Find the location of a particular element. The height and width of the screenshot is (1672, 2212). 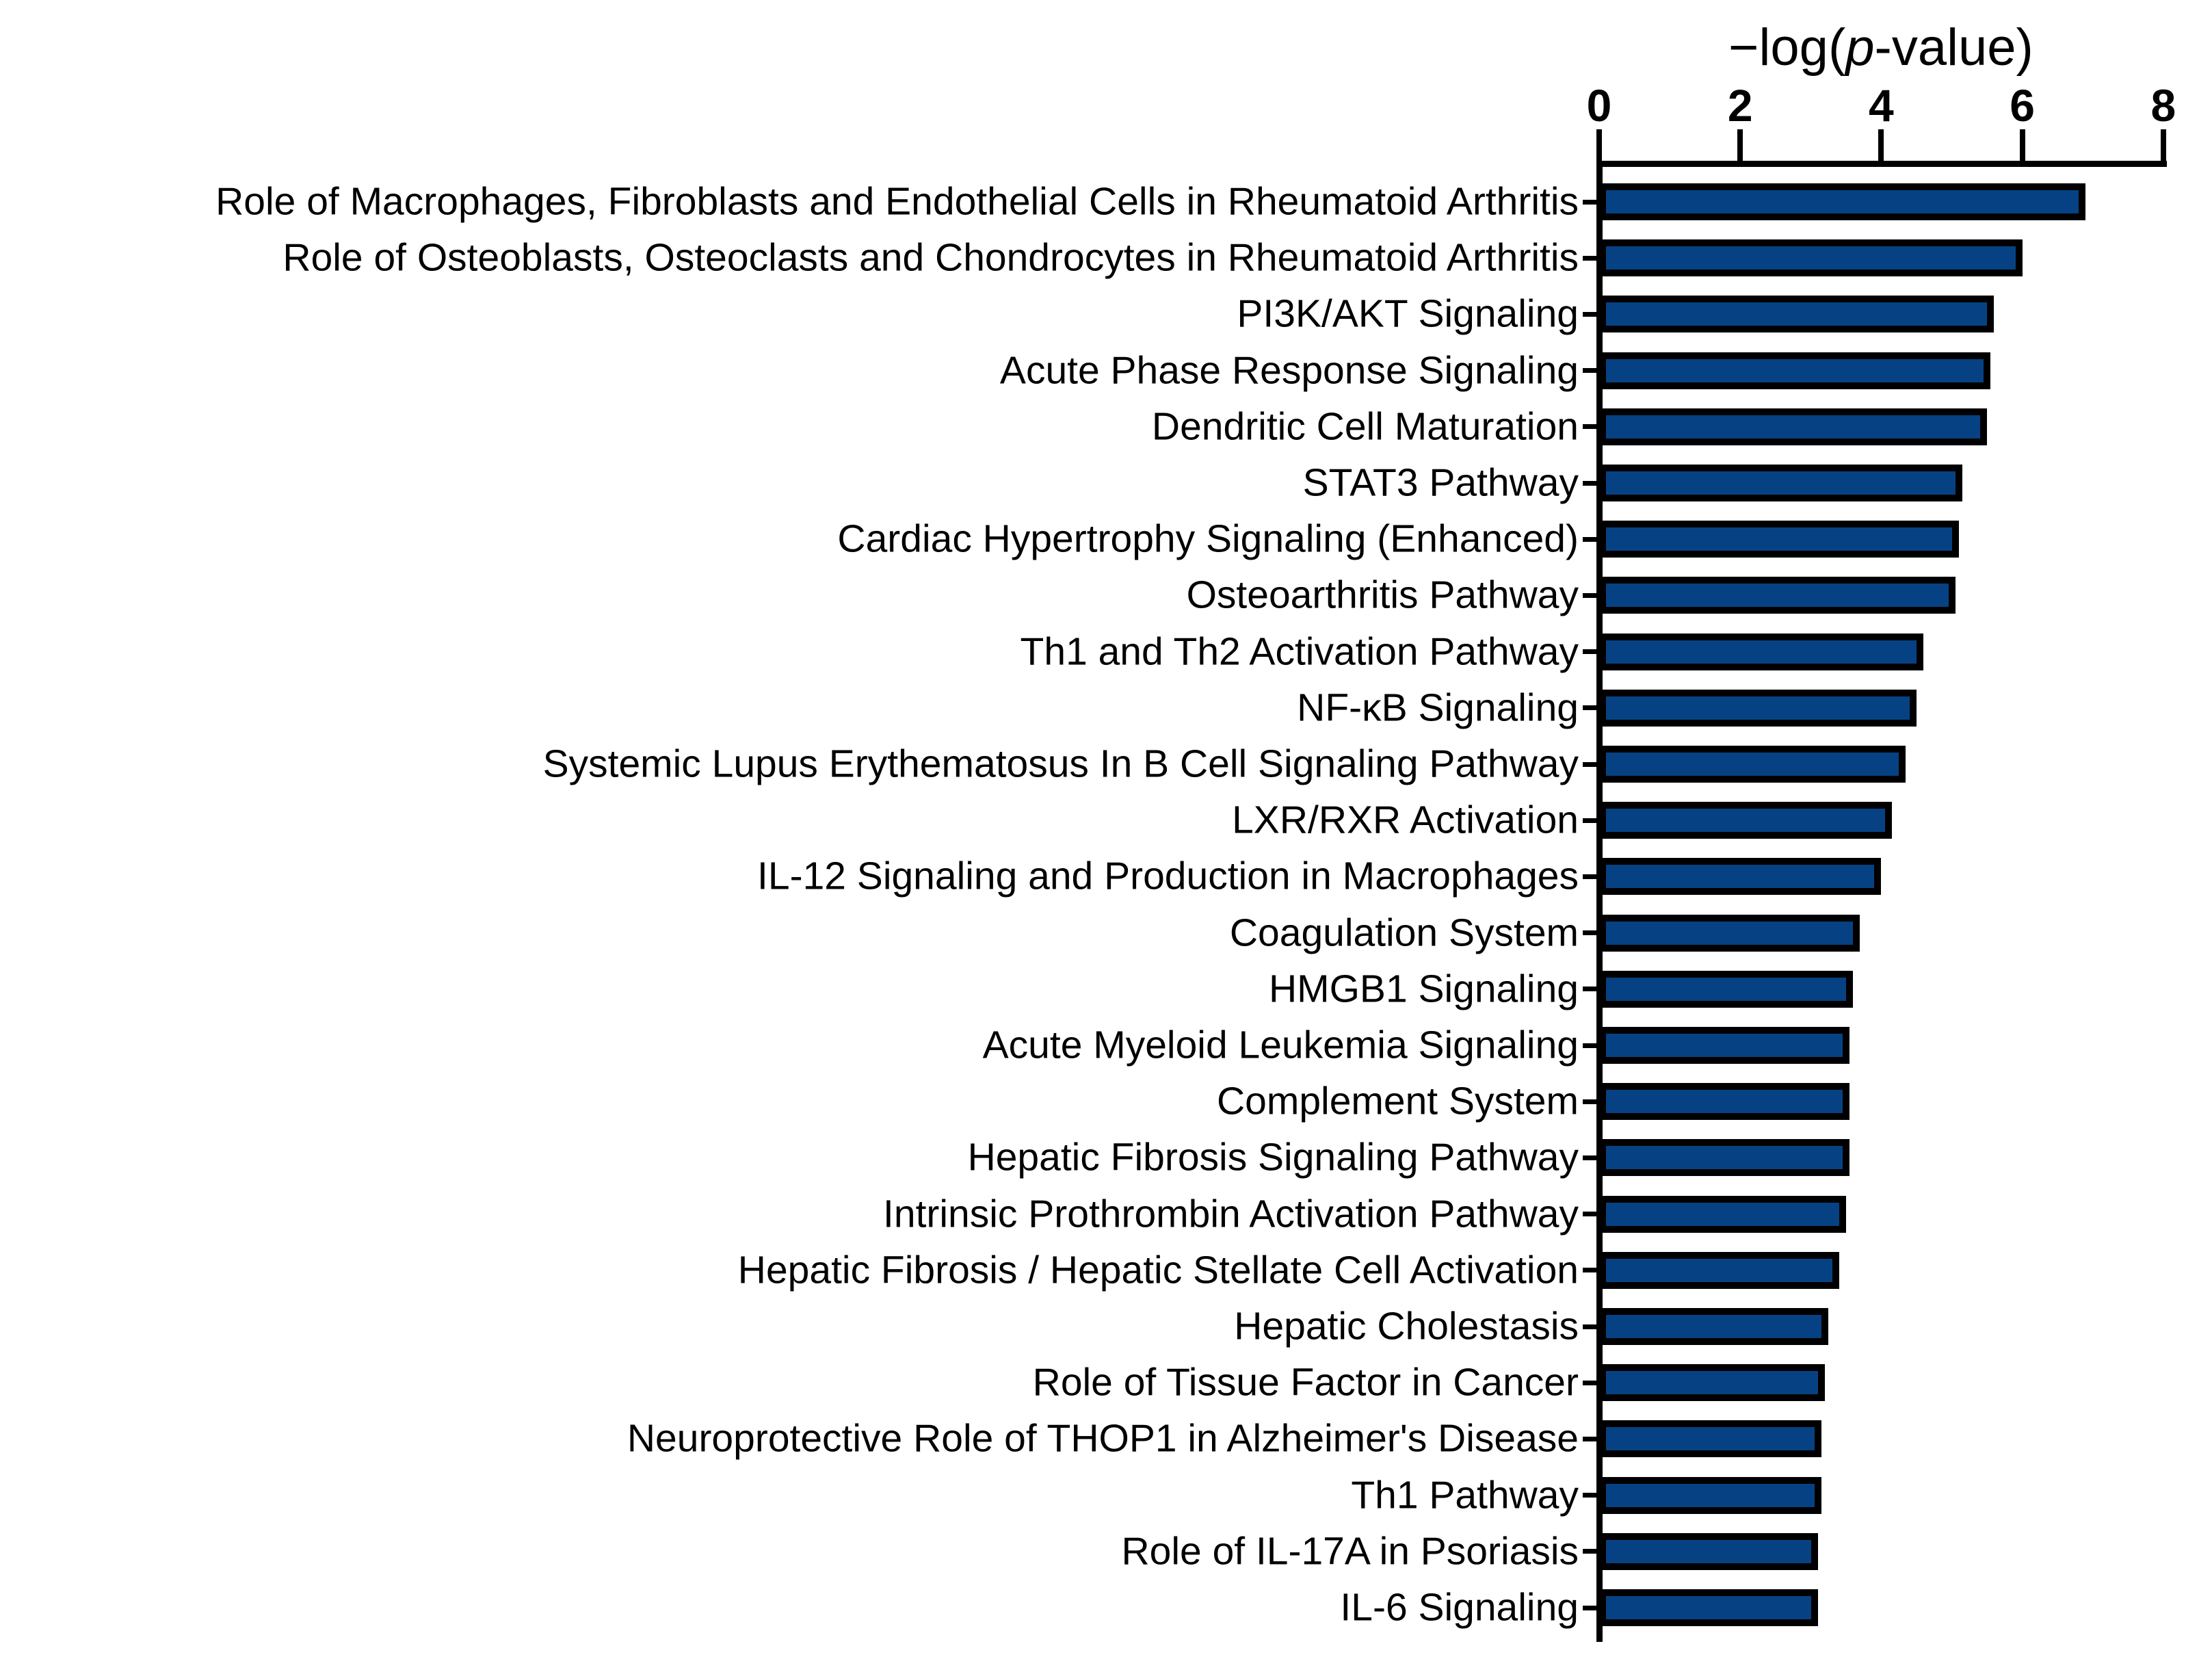

x-axis-line is located at coordinates (1881, 164).